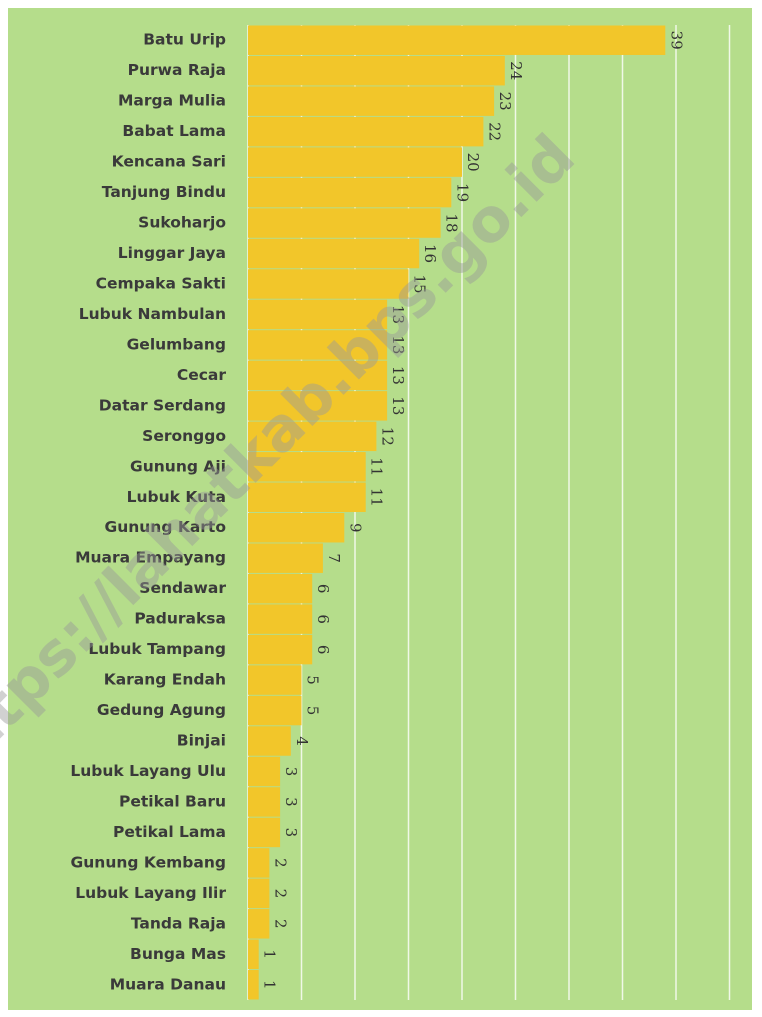 This screenshot has width=762, height=1017. What do you see at coordinates (177, 70) in the screenshot?
I see `y-tick-label: Purwa Raja` at bounding box center [177, 70].